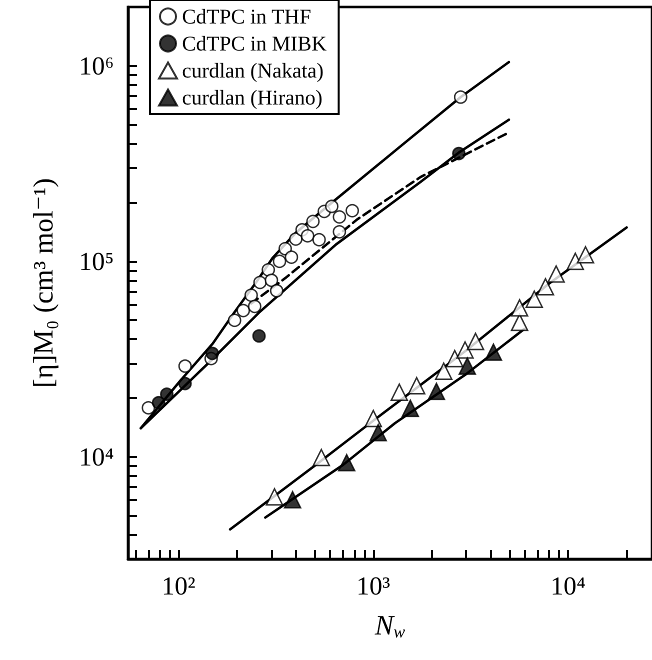 Image resolution: width=652 pixels, height=660 pixels. I want to click on y-tick-label: 10⁴, so click(96, 457).